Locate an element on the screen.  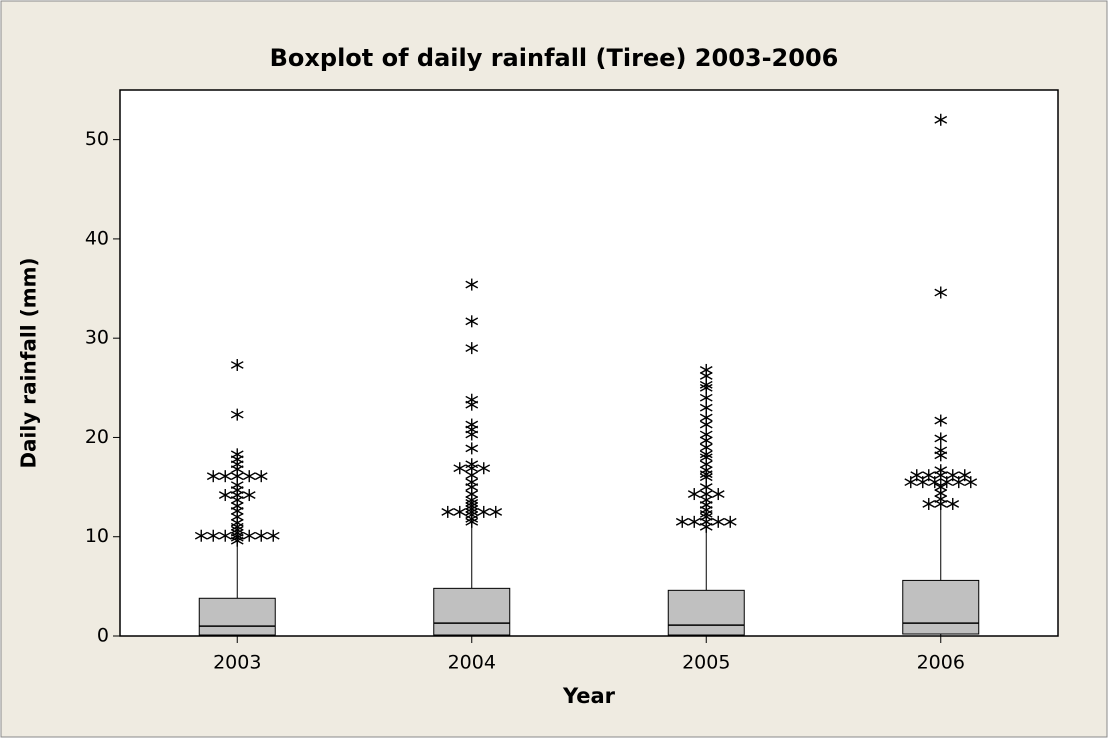
y-tick-label: 0 is located at coordinates (103, 636).